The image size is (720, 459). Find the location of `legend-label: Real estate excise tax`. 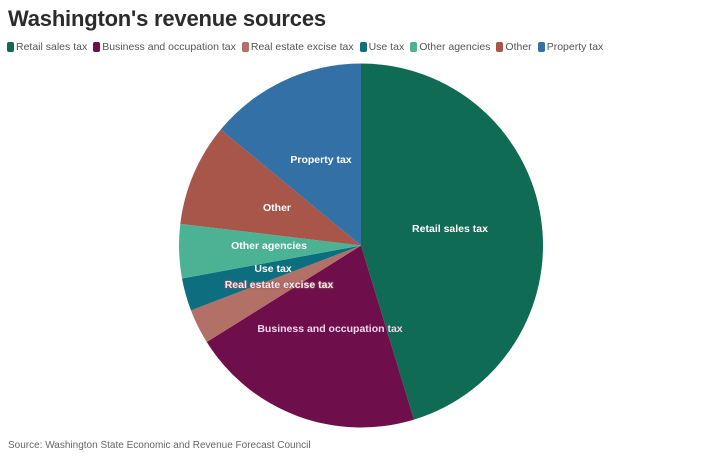

legend-label: Real estate excise tax is located at coordinates (302, 47).